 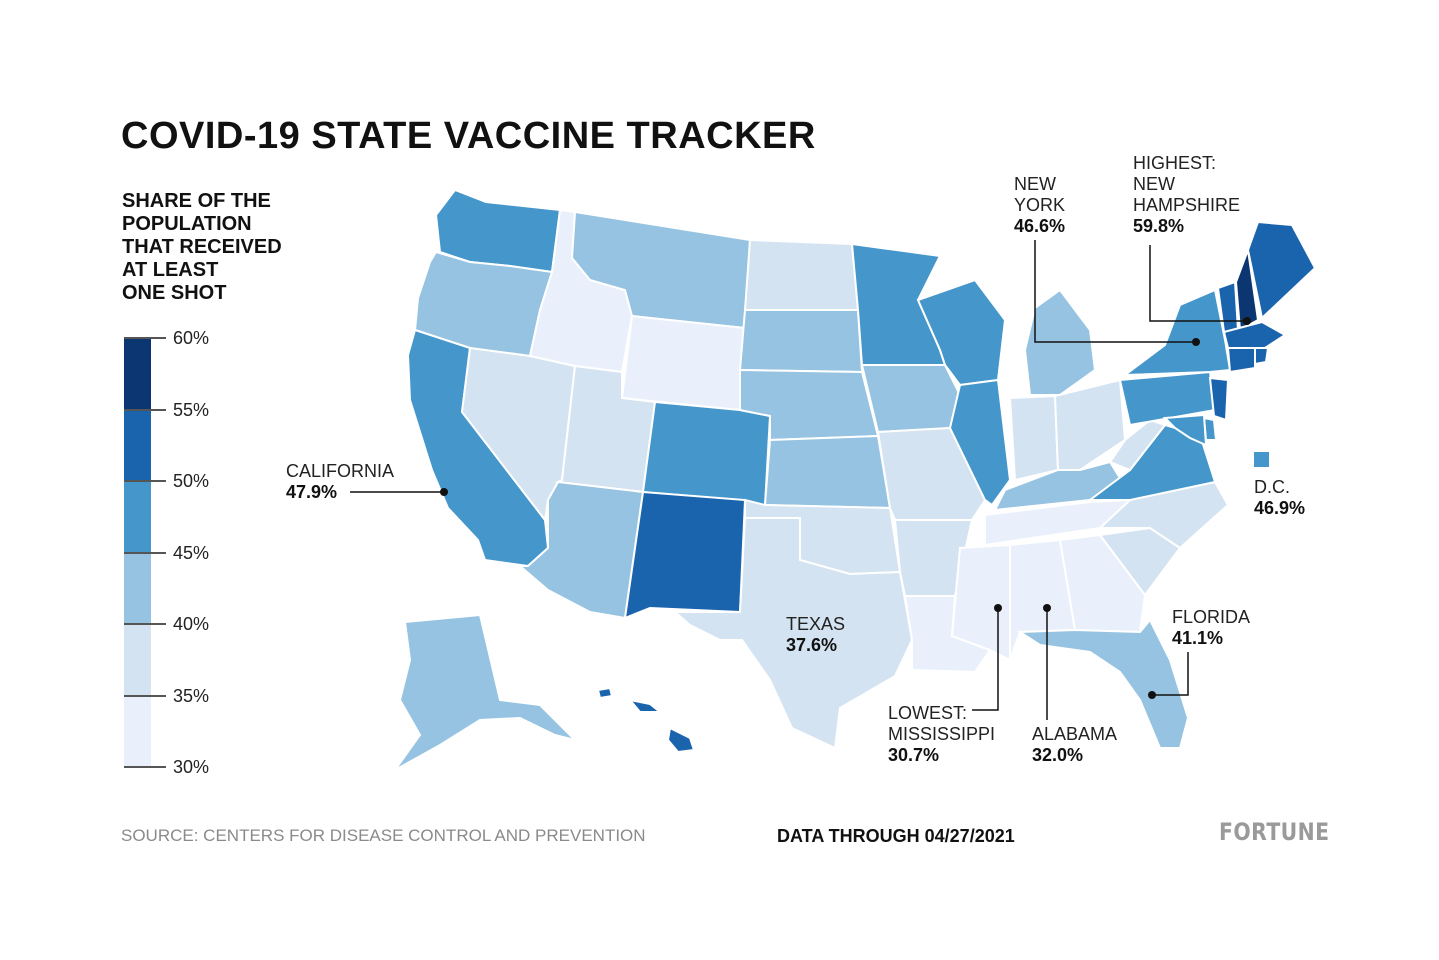 What do you see at coordinates (191, 338) in the screenshot?
I see `legend-tick-label: 60%` at bounding box center [191, 338].